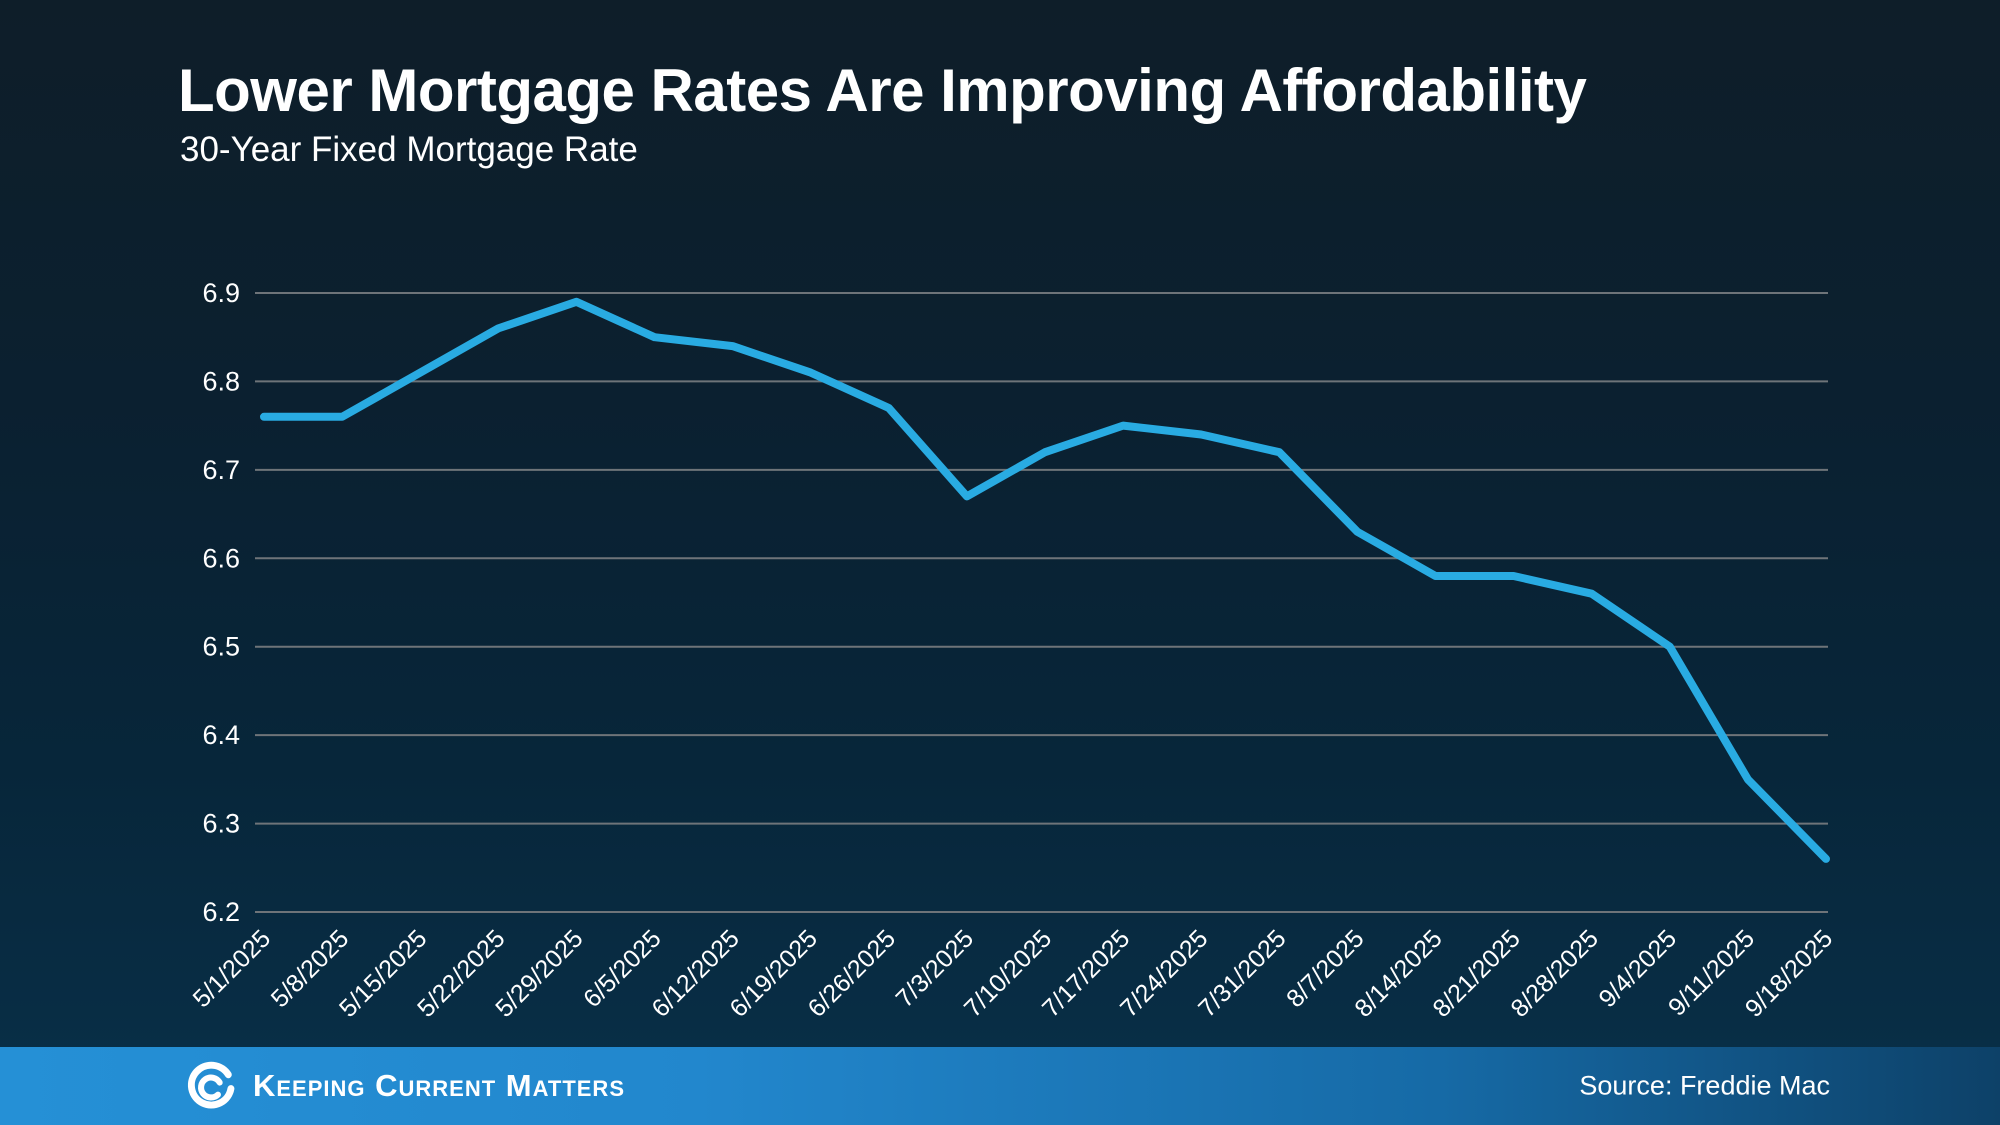 The width and height of the screenshot is (2000, 1125). I want to click on brand-name: Keeping Current Matters, so click(439, 1085).